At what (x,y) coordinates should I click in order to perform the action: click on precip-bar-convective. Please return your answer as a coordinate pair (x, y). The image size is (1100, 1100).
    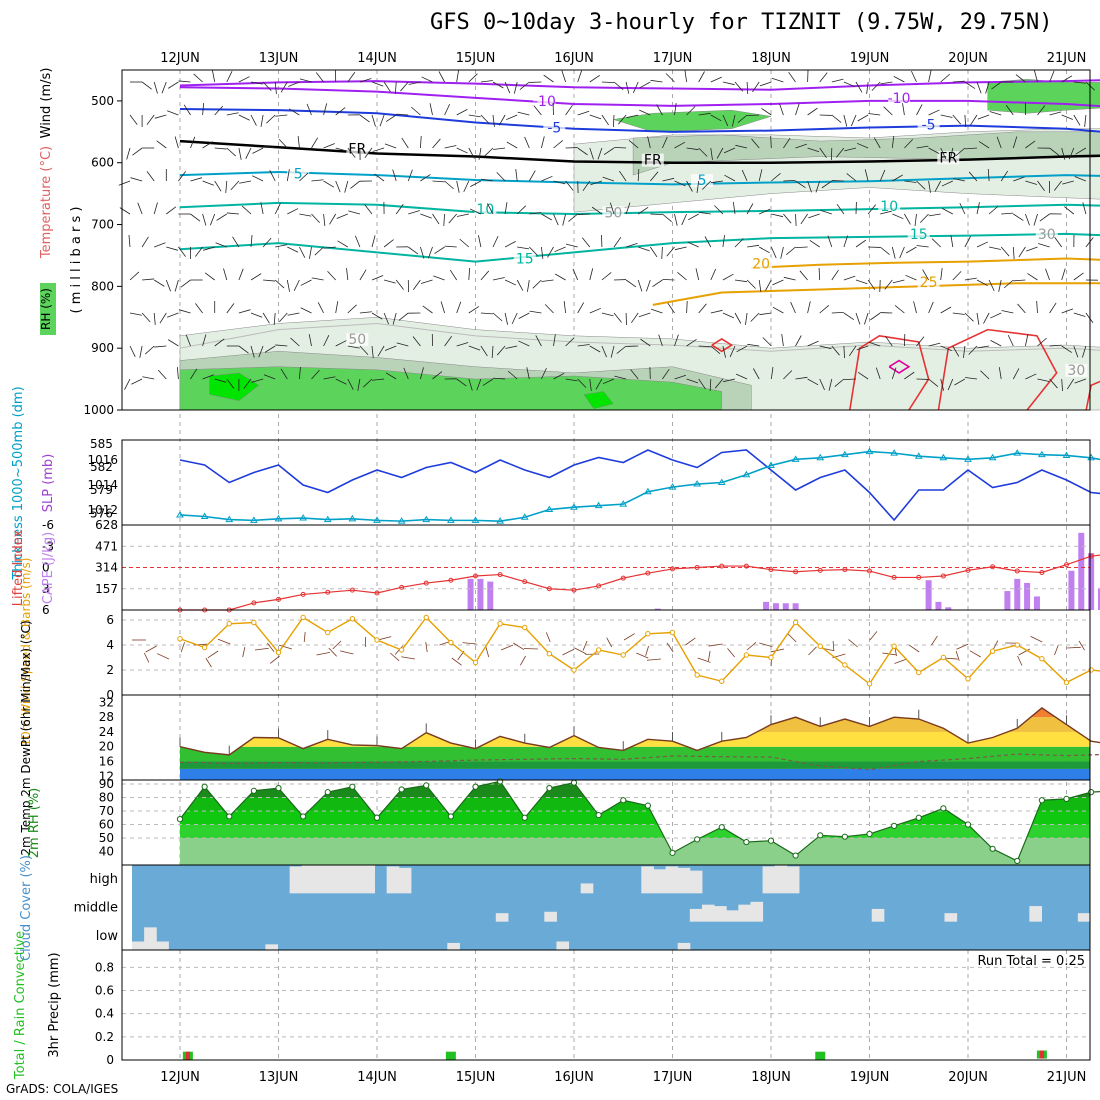
    Looking at the image, I should click on (1041, 1054).